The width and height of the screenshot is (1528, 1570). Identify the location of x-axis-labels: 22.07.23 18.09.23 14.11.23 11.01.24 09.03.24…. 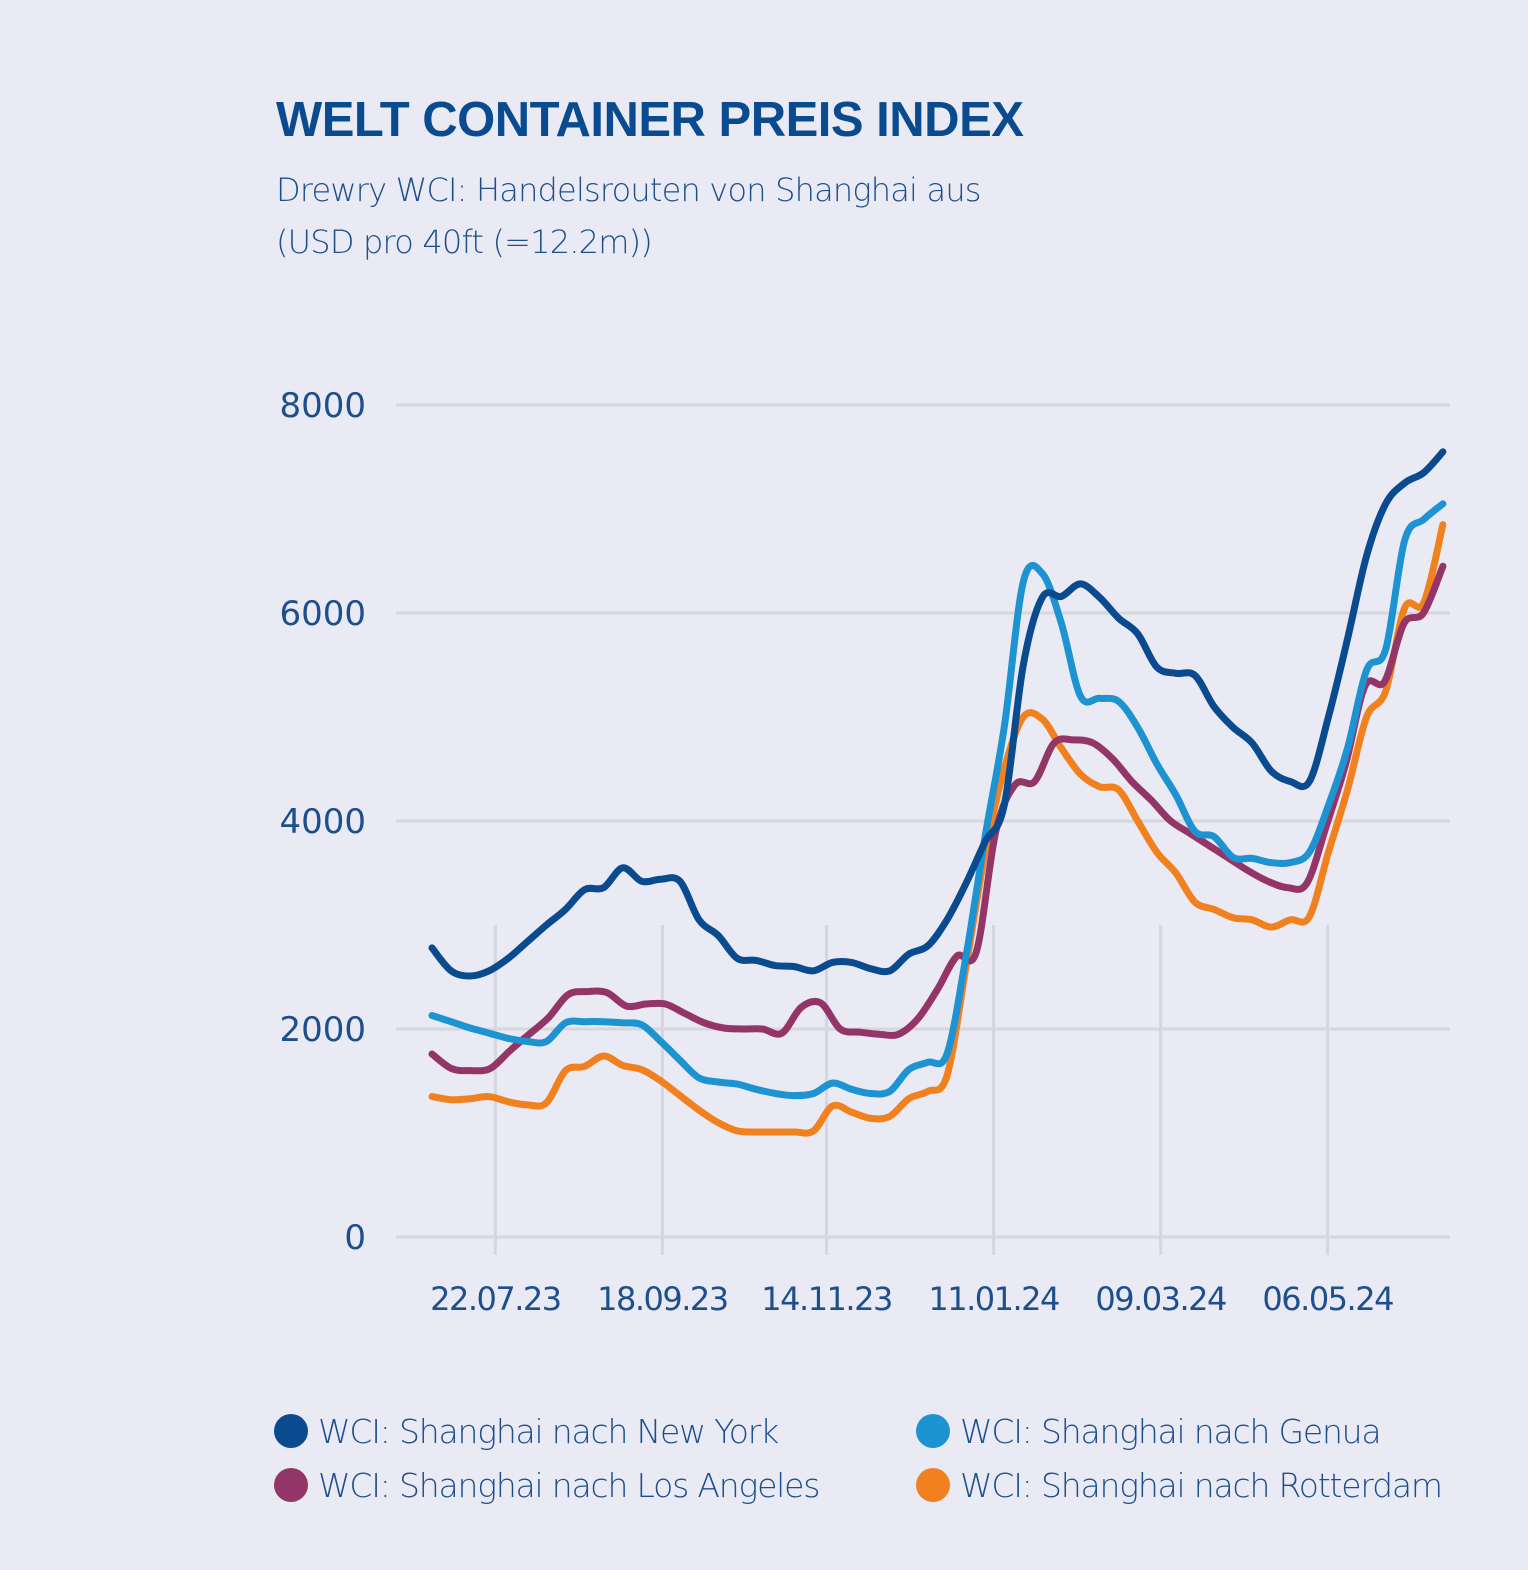
(912, 1299).